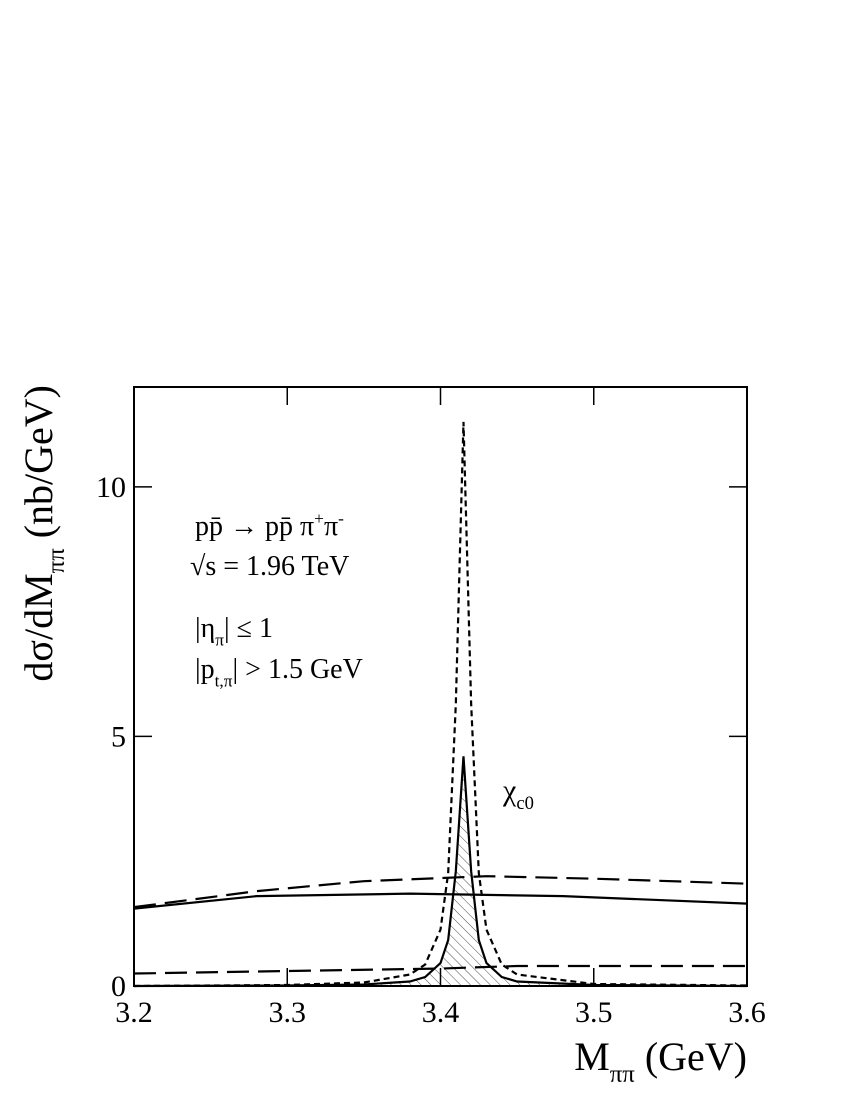 The image size is (850, 1100). What do you see at coordinates (623, 1074) in the screenshot?
I see `x-axis-label-part: ππ` at bounding box center [623, 1074].